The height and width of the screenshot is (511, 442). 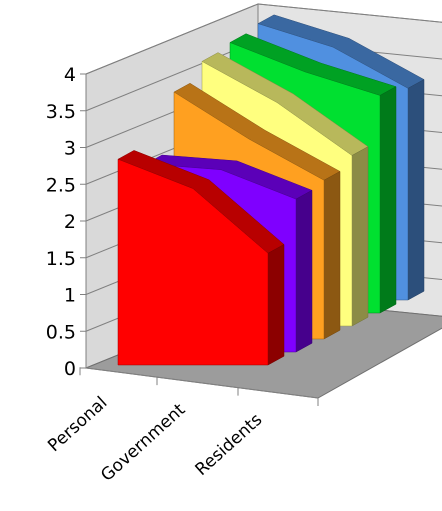 What do you see at coordinates (202, 383) in the screenshot?
I see `x-axis-line` at bounding box center [202, 383].